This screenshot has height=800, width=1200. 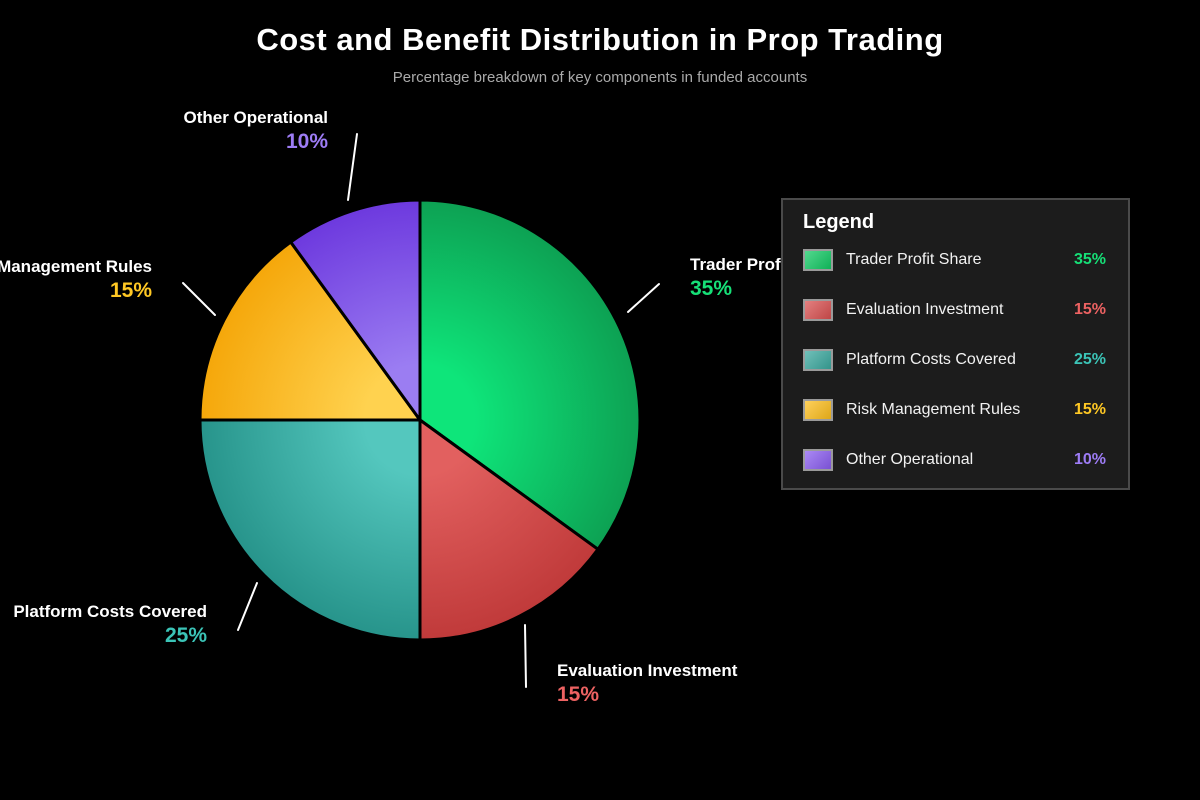 I want to click on legend-item-trader-profit-share: Trader Profit Share 35%, so click(x=954, y=260).